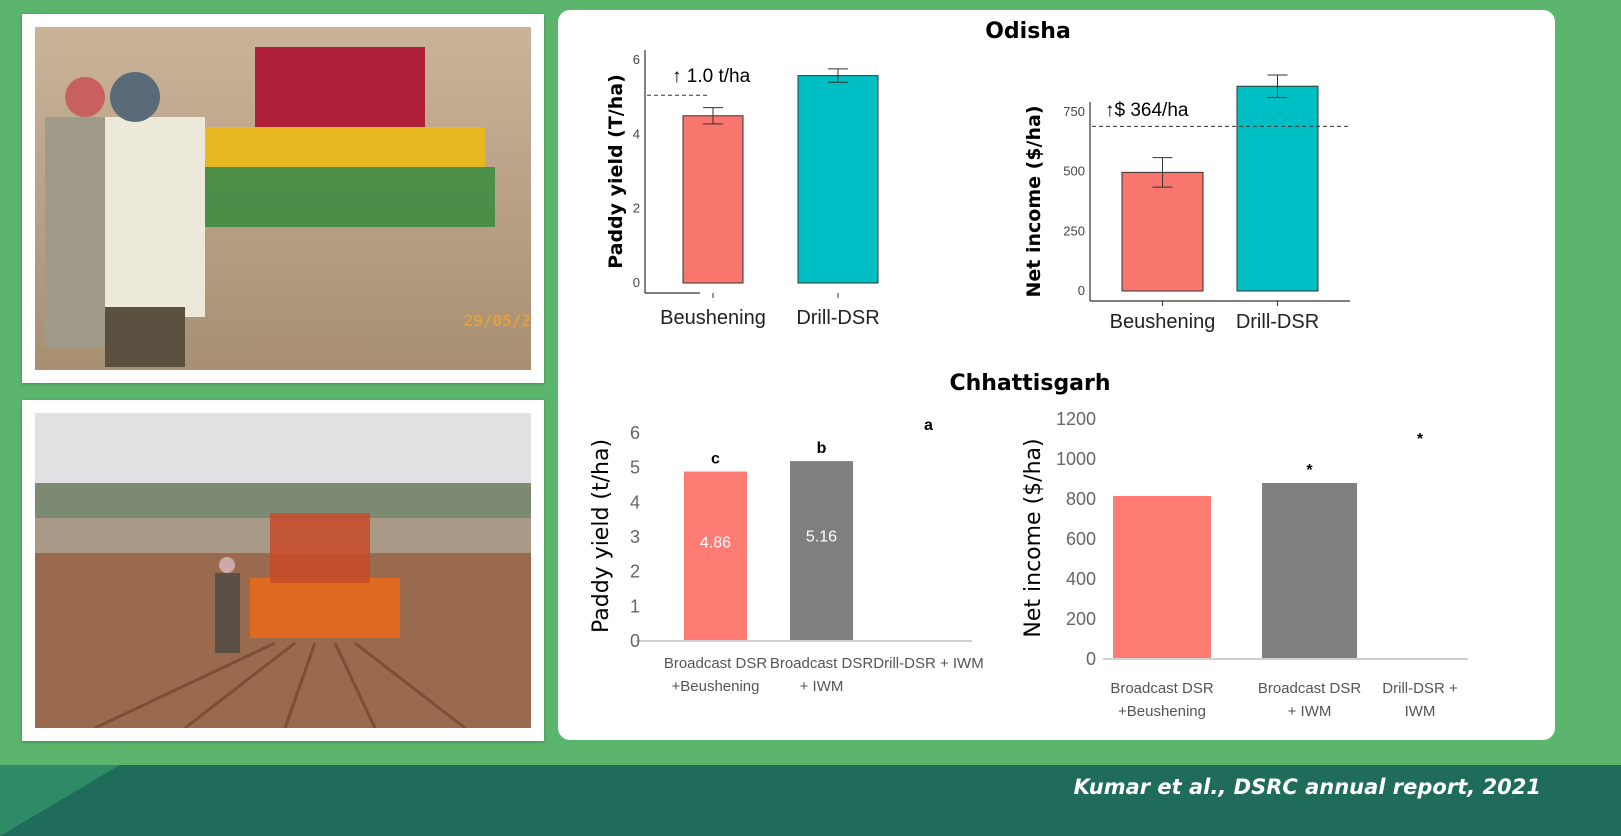 This screenshot has height=836, width=1621. Describe the element at coordinates (1420, 711) in the screenshot. I see `x-tick-label-line: IWM` at that location.